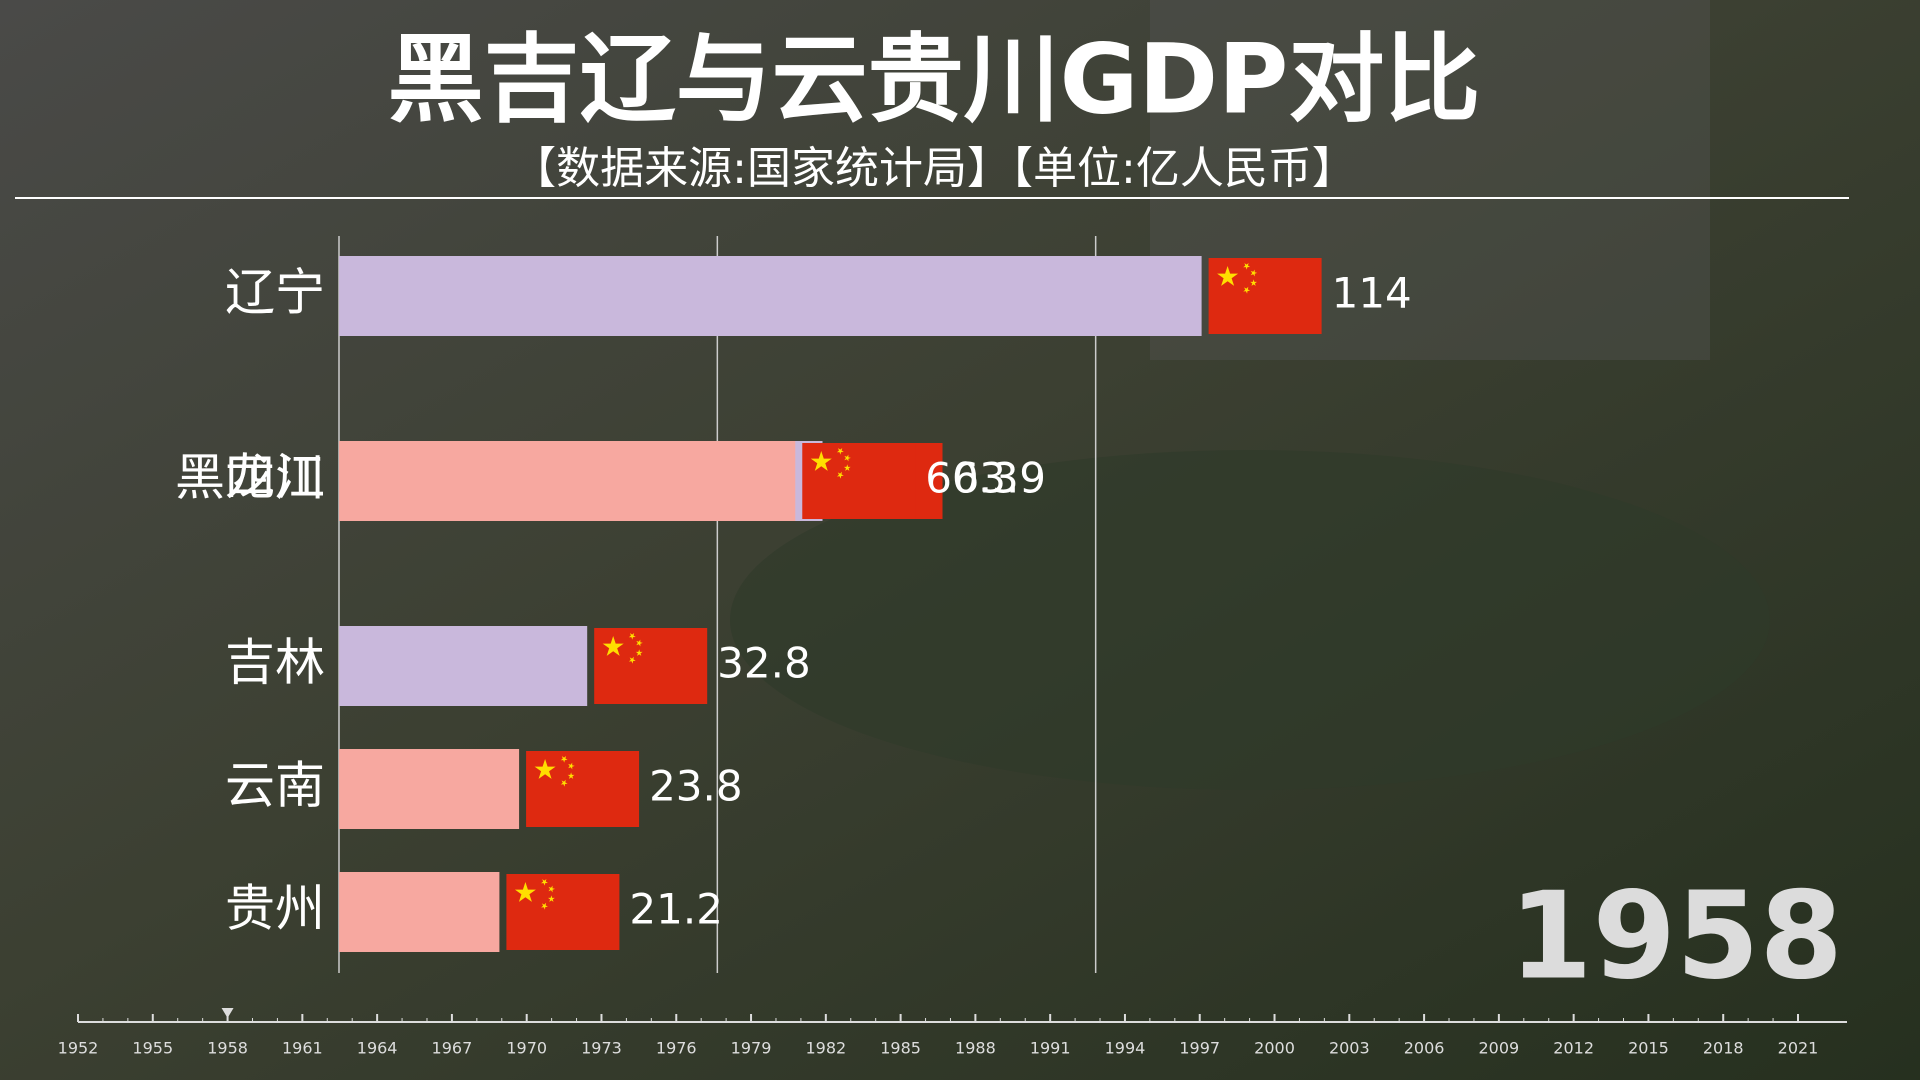  Describe the element at coordinates (1499, 1048) in the screenshot. I see `timeline-label: 2009` at that location.